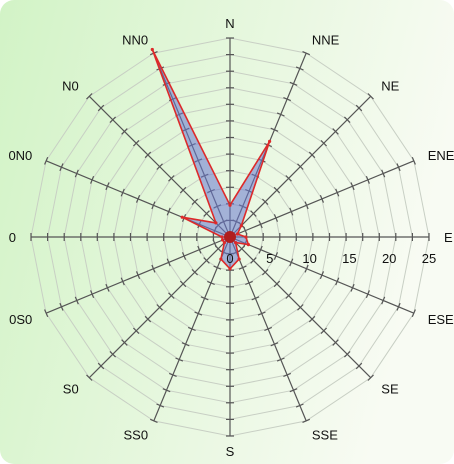 This screenshot has height=464, width=454. I want to click on data-point-s, so click(230, 269).